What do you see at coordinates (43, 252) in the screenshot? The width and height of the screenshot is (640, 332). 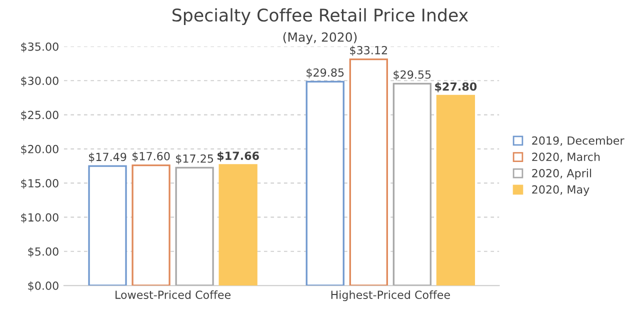 I see `y-tick-label: $5.00` at bounding box center [43, 252].